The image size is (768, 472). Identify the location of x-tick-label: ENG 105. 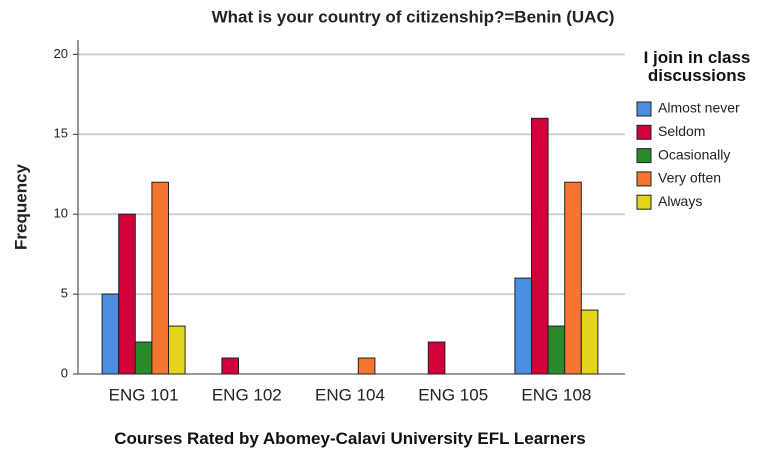
(453, 394).